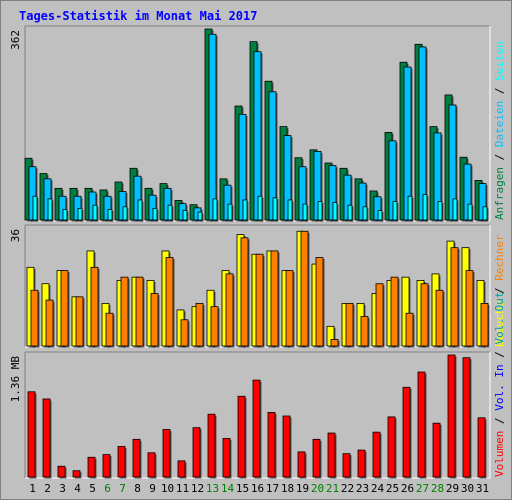 The height and width of the screenshot is (500, 512). I want to click on legend-entry-seiten: Seiten, so click(499, 61).